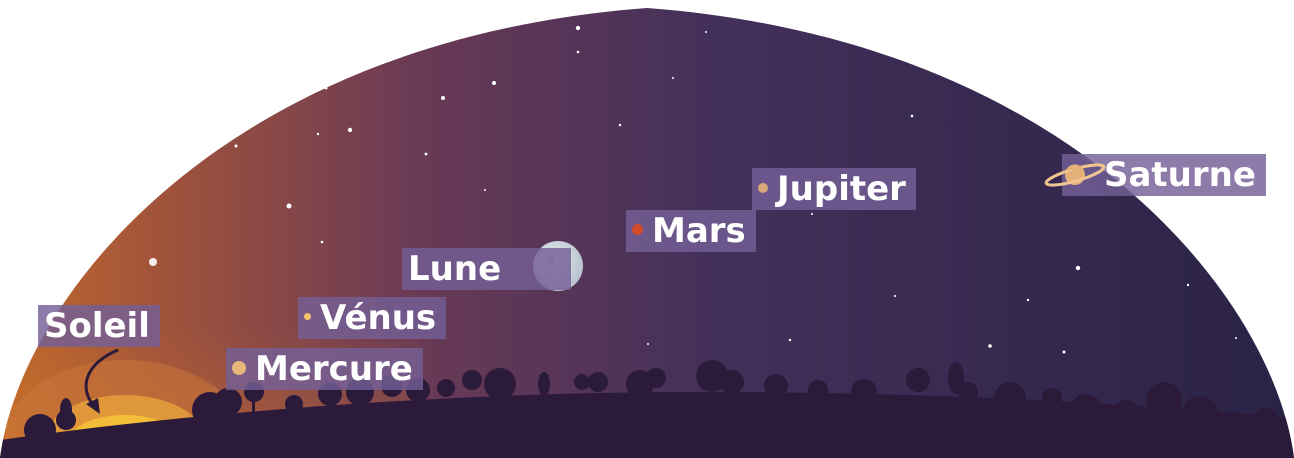 The height and width of the screenshot is (458, 1294). I want to click on label-soleil: Soleil, so click(99, 326).